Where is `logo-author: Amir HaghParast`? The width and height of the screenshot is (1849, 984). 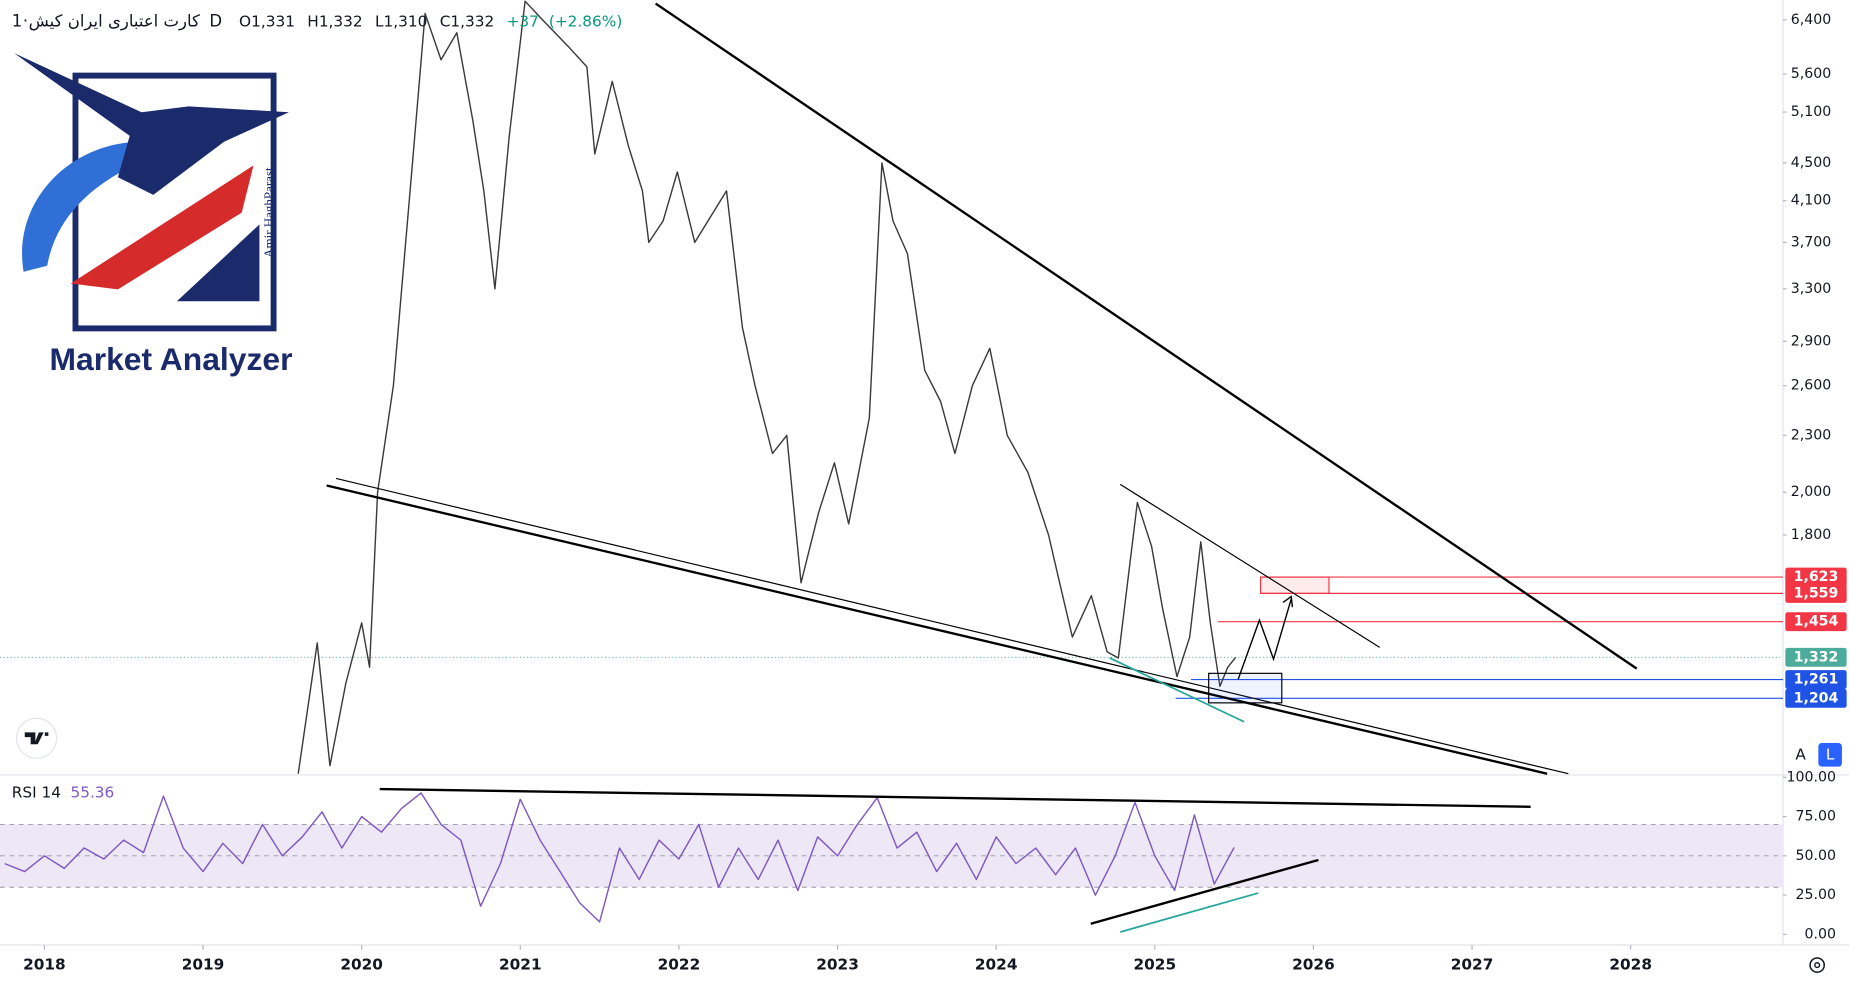
logo-author: Amir HaghParast is located at coordinates (268, 212).